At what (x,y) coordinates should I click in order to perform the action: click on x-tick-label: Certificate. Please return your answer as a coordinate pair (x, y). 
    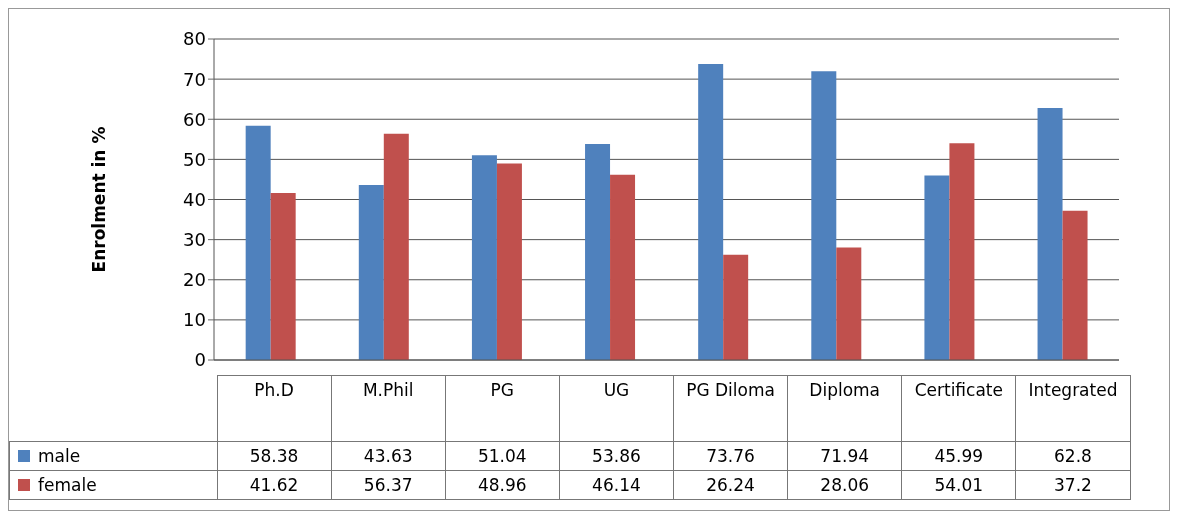
    Looking at the image, I should click on (958, 408).